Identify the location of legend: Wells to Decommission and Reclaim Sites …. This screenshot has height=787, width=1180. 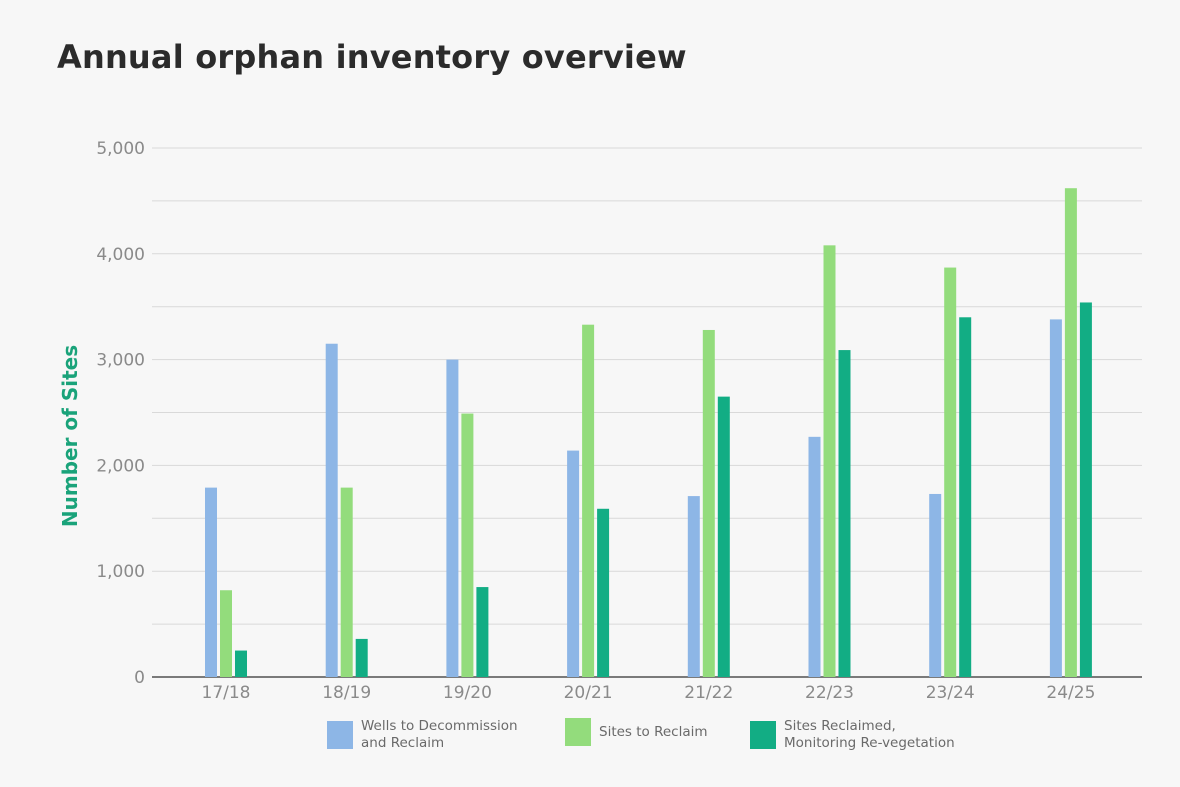
(590, 738).